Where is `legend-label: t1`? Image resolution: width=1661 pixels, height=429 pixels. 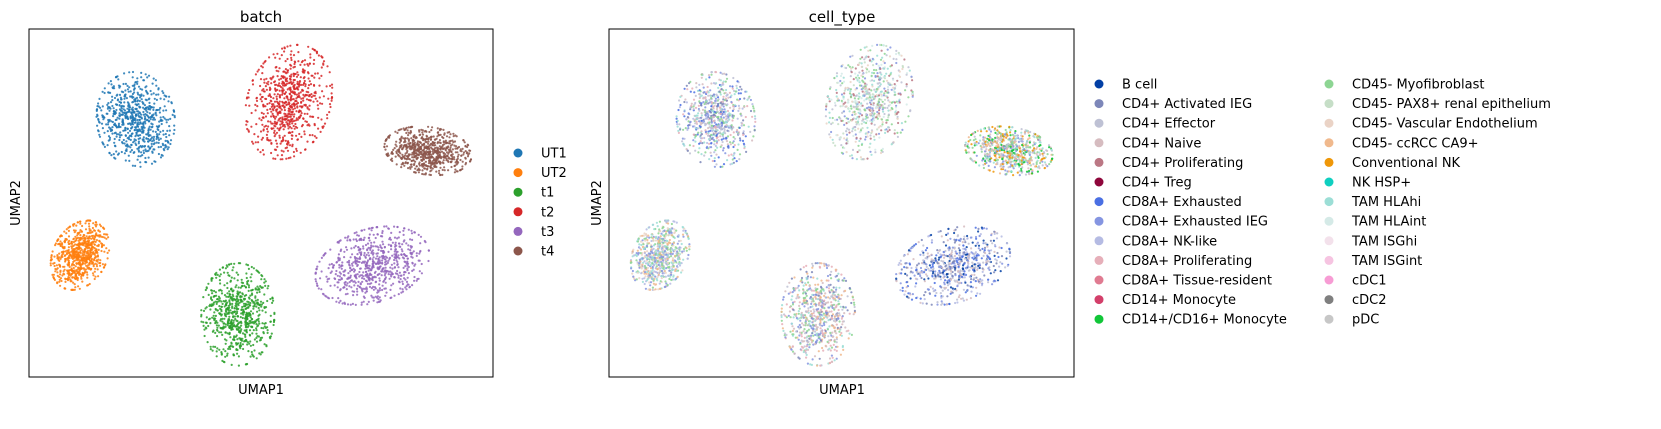
legend-label: t1 is located at coordinates (547, 193).